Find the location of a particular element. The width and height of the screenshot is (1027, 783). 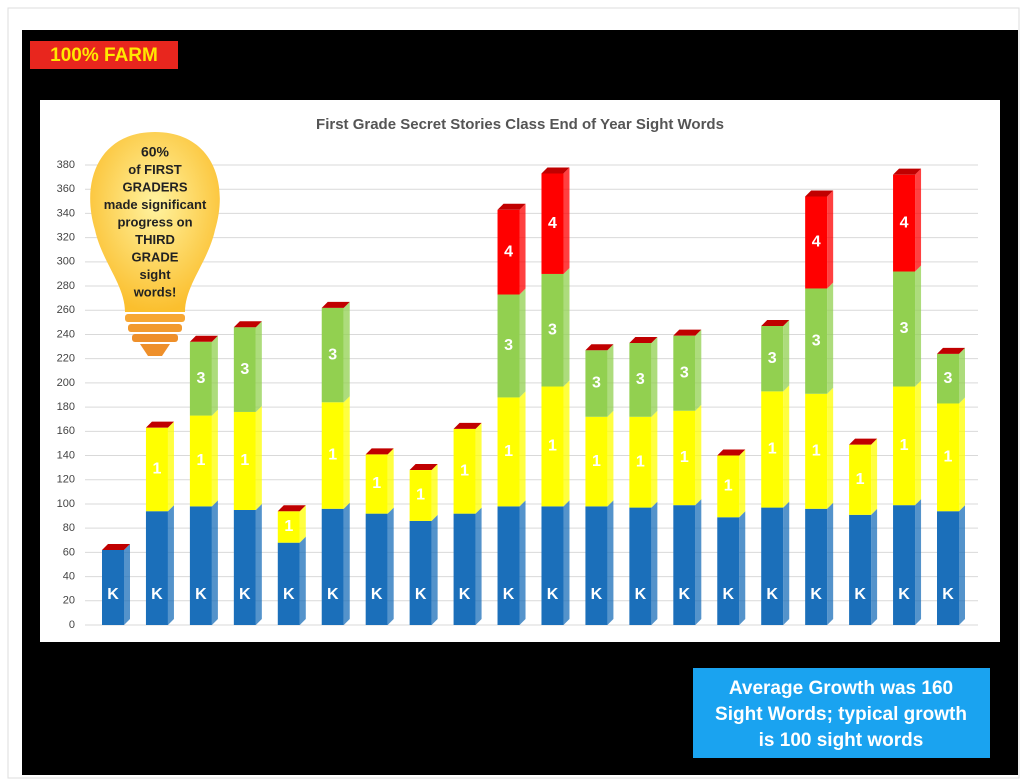

callout-line: progress on is located at coordinates (154, 221).